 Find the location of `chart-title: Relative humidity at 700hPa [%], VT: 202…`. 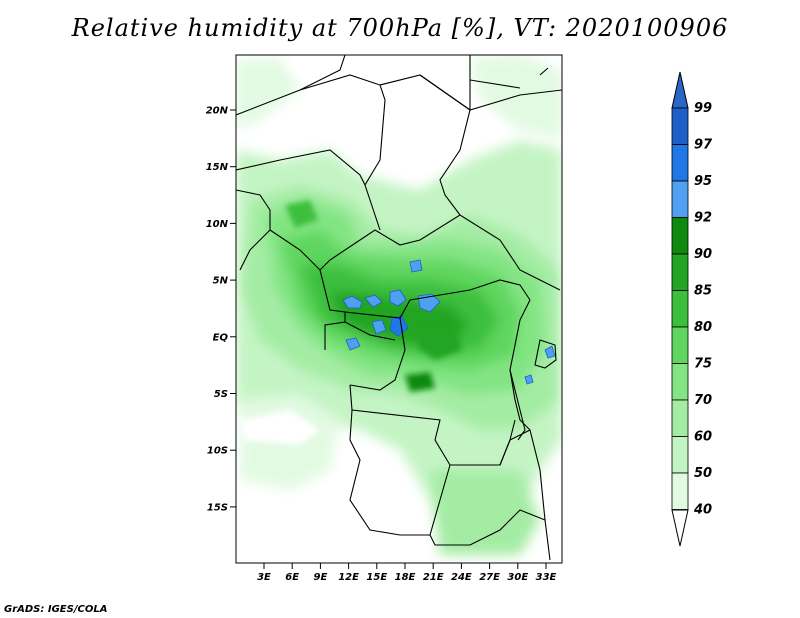

chart-title: Relative humidity at 700hPa [%], VT: 202… is located at coordinates (400, 28).